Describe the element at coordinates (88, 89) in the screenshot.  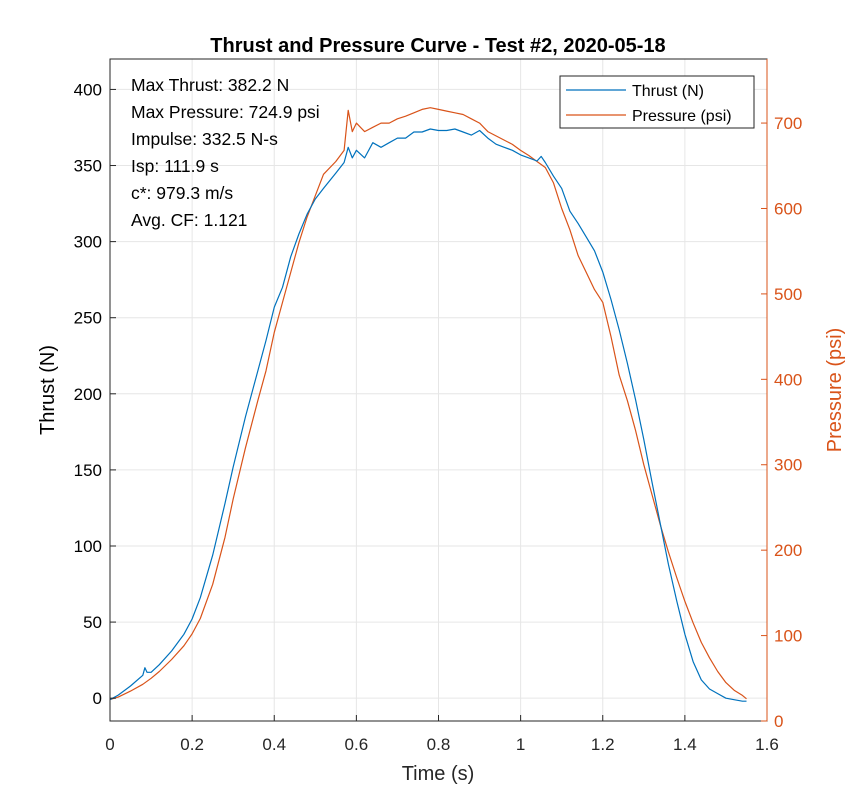
I see `y-left-tick-label: 400` at that location.